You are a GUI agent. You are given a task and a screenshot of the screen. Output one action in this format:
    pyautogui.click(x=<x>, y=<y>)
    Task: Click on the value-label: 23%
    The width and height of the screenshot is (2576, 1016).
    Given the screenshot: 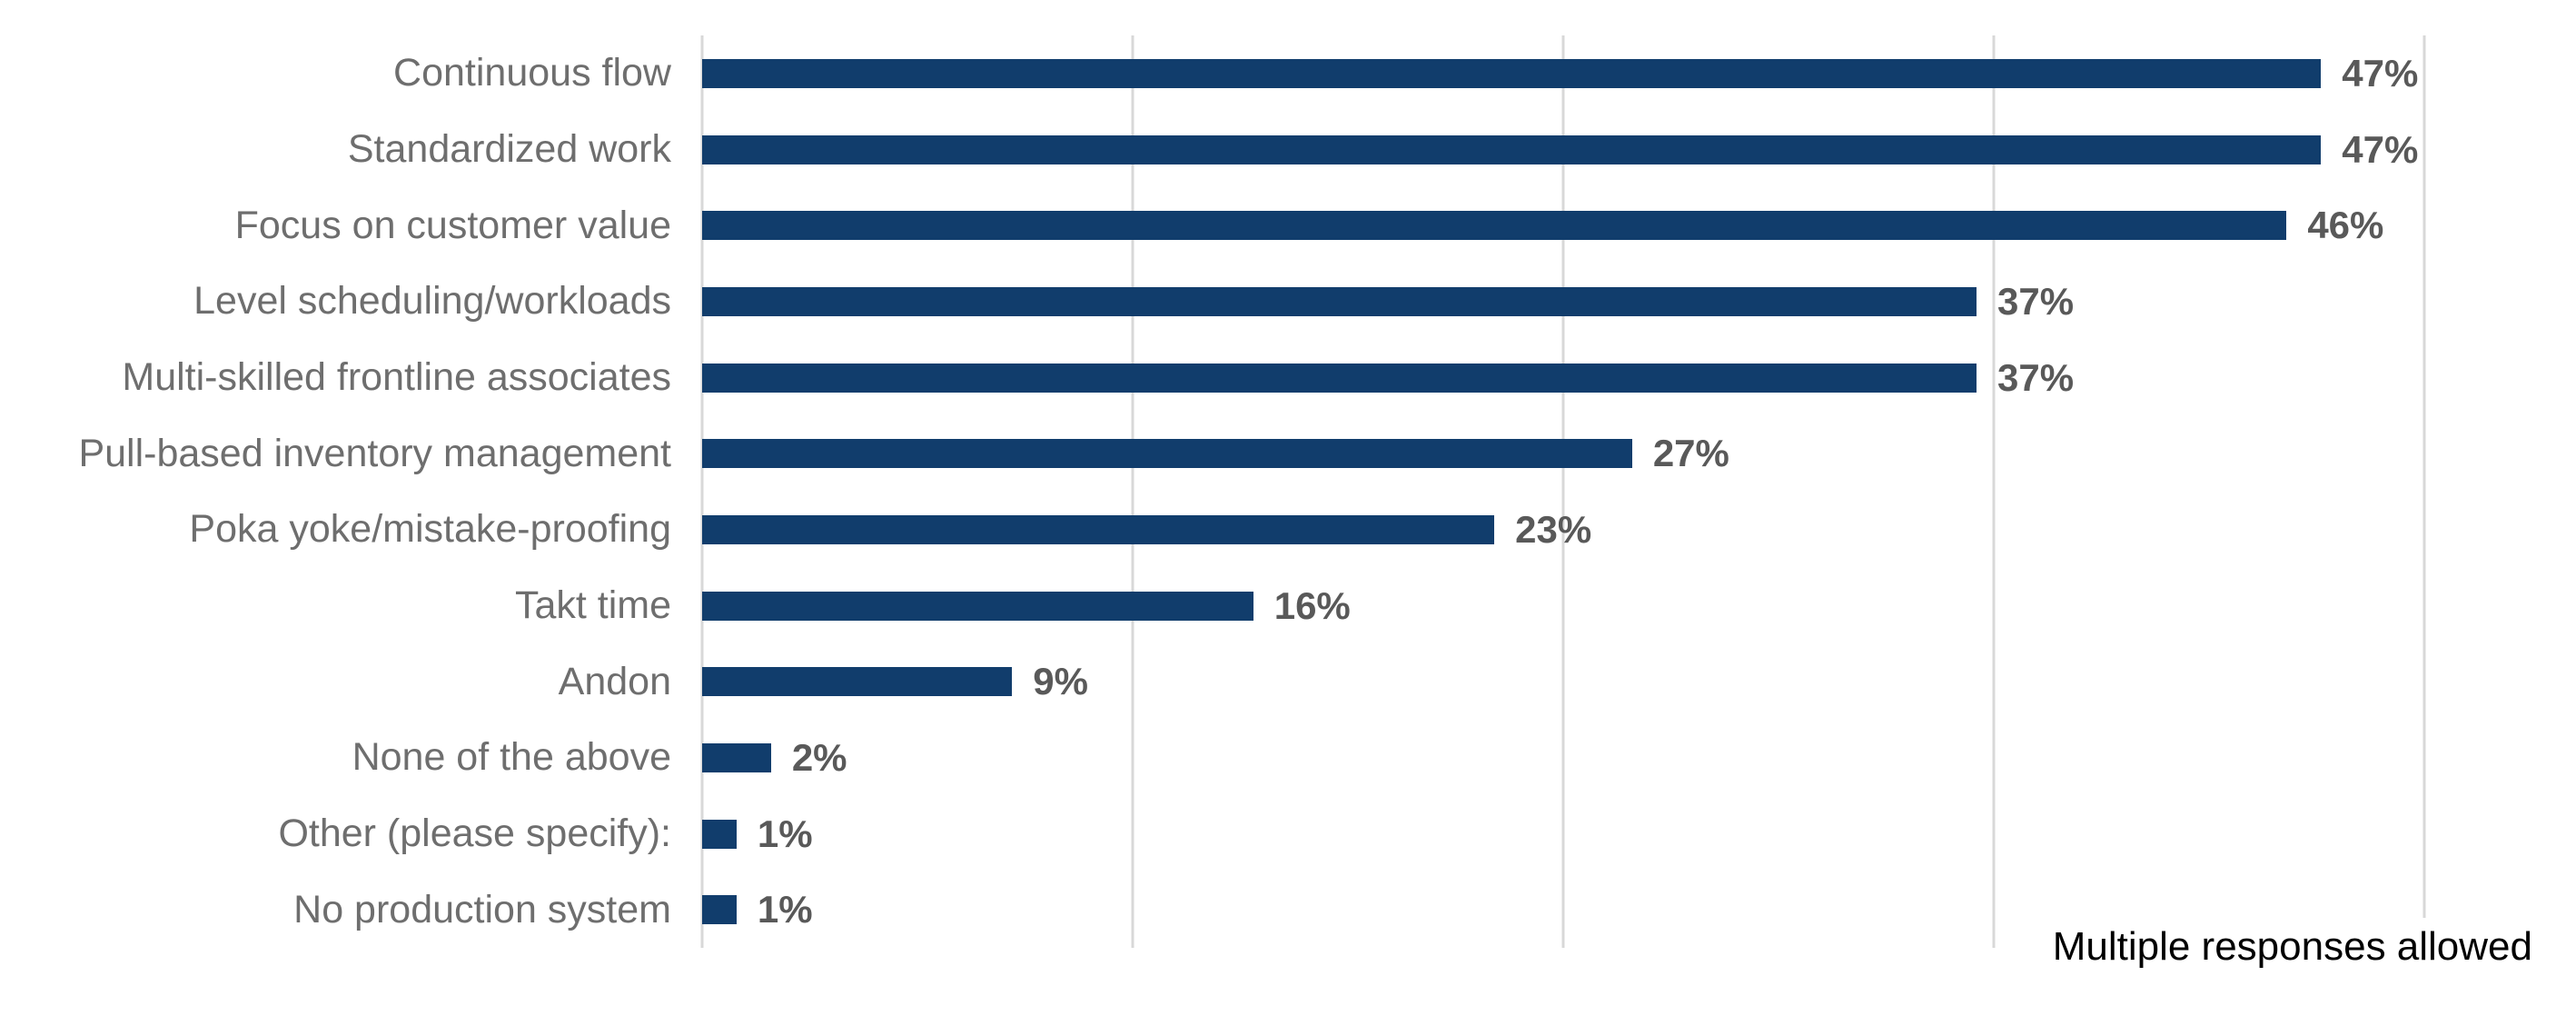 What is the action you would take?
    pyautogui.click(x=1553, y=529)
    